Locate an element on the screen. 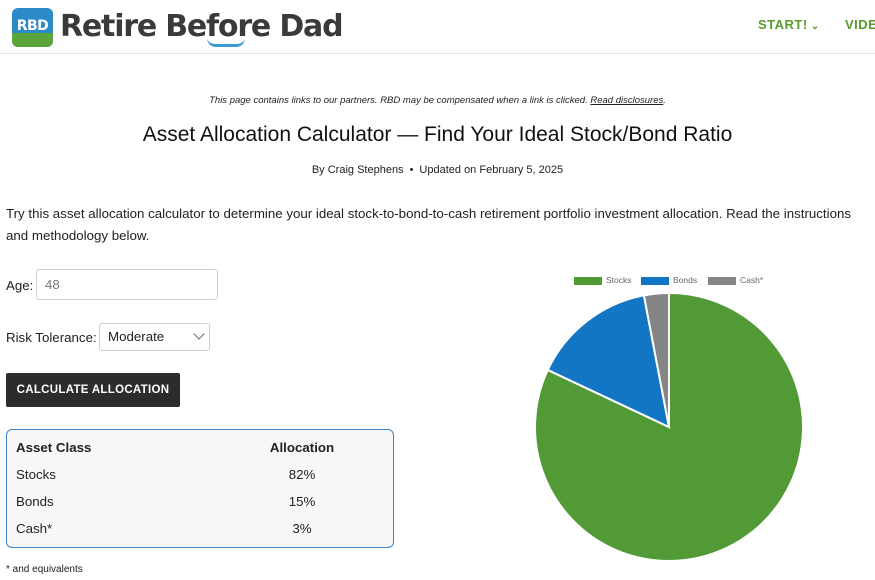 The height and width of the screenshot is (580, 875). logo-badge: RBD is located at coordinates (32, 27).